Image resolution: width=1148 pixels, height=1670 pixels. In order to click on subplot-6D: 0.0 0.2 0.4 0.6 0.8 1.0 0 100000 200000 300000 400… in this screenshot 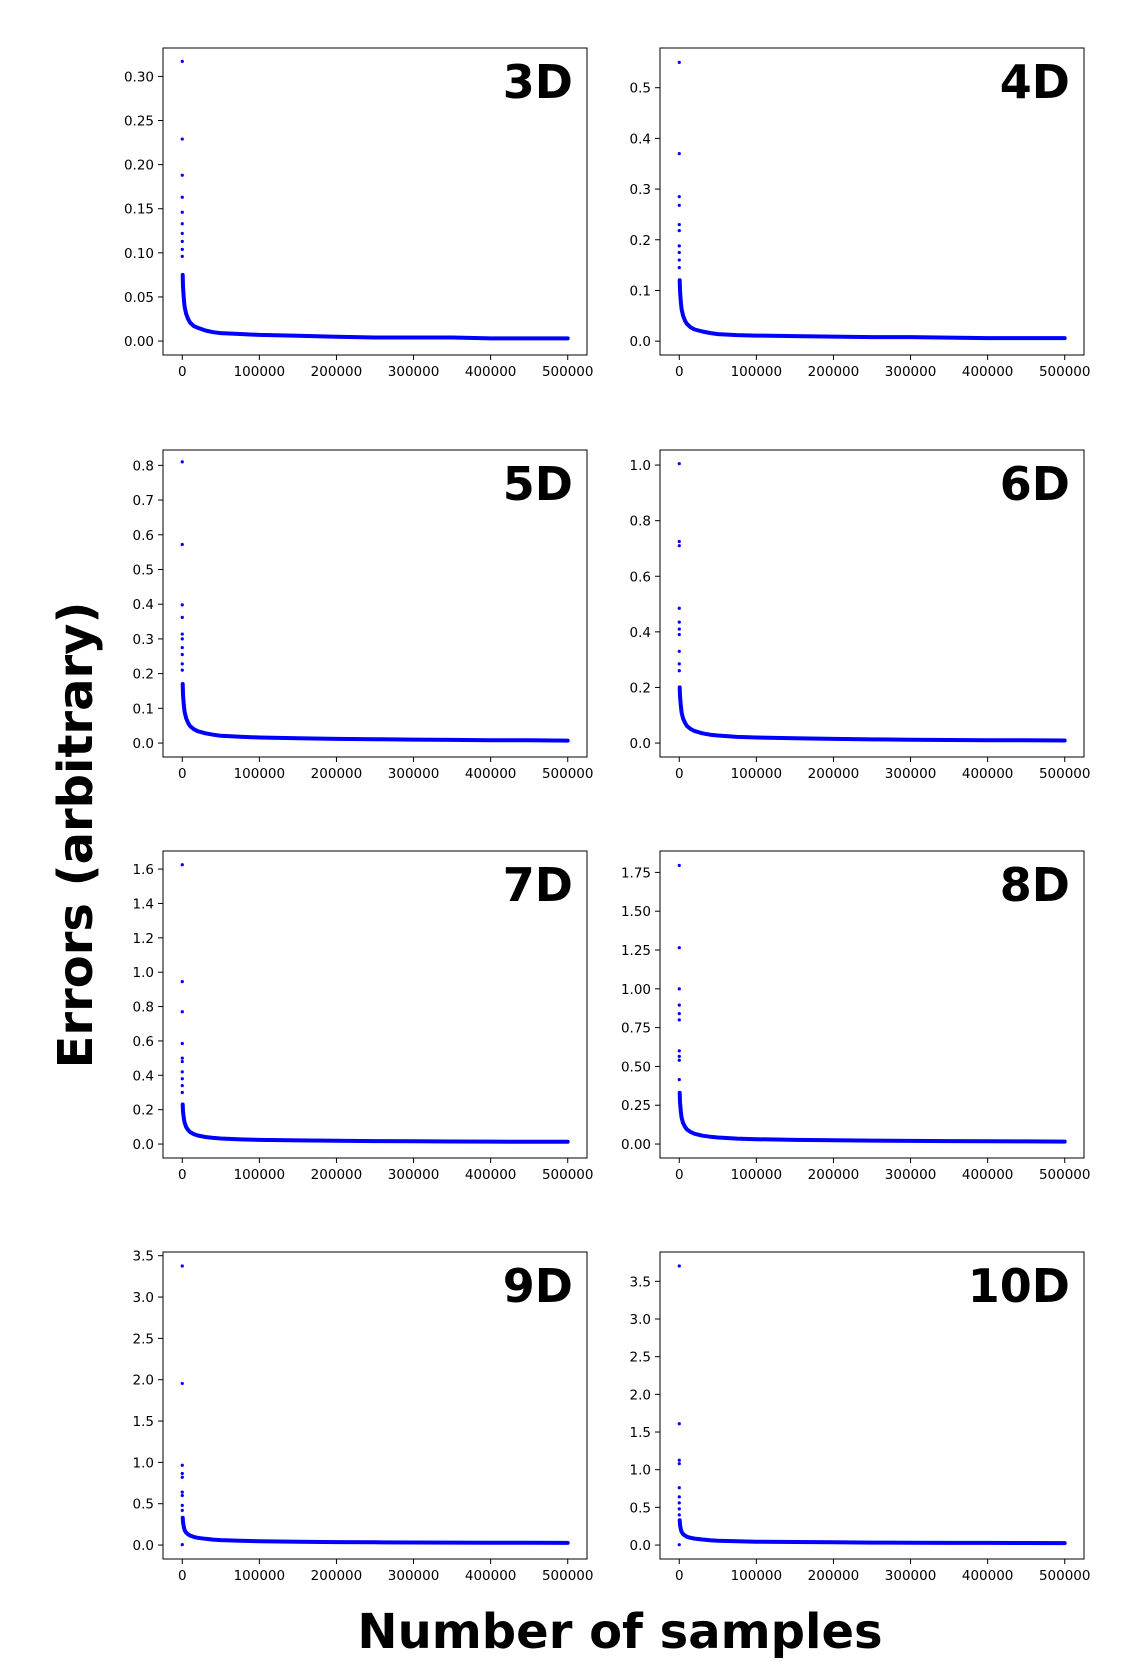, I will do `click(860, 615)`.